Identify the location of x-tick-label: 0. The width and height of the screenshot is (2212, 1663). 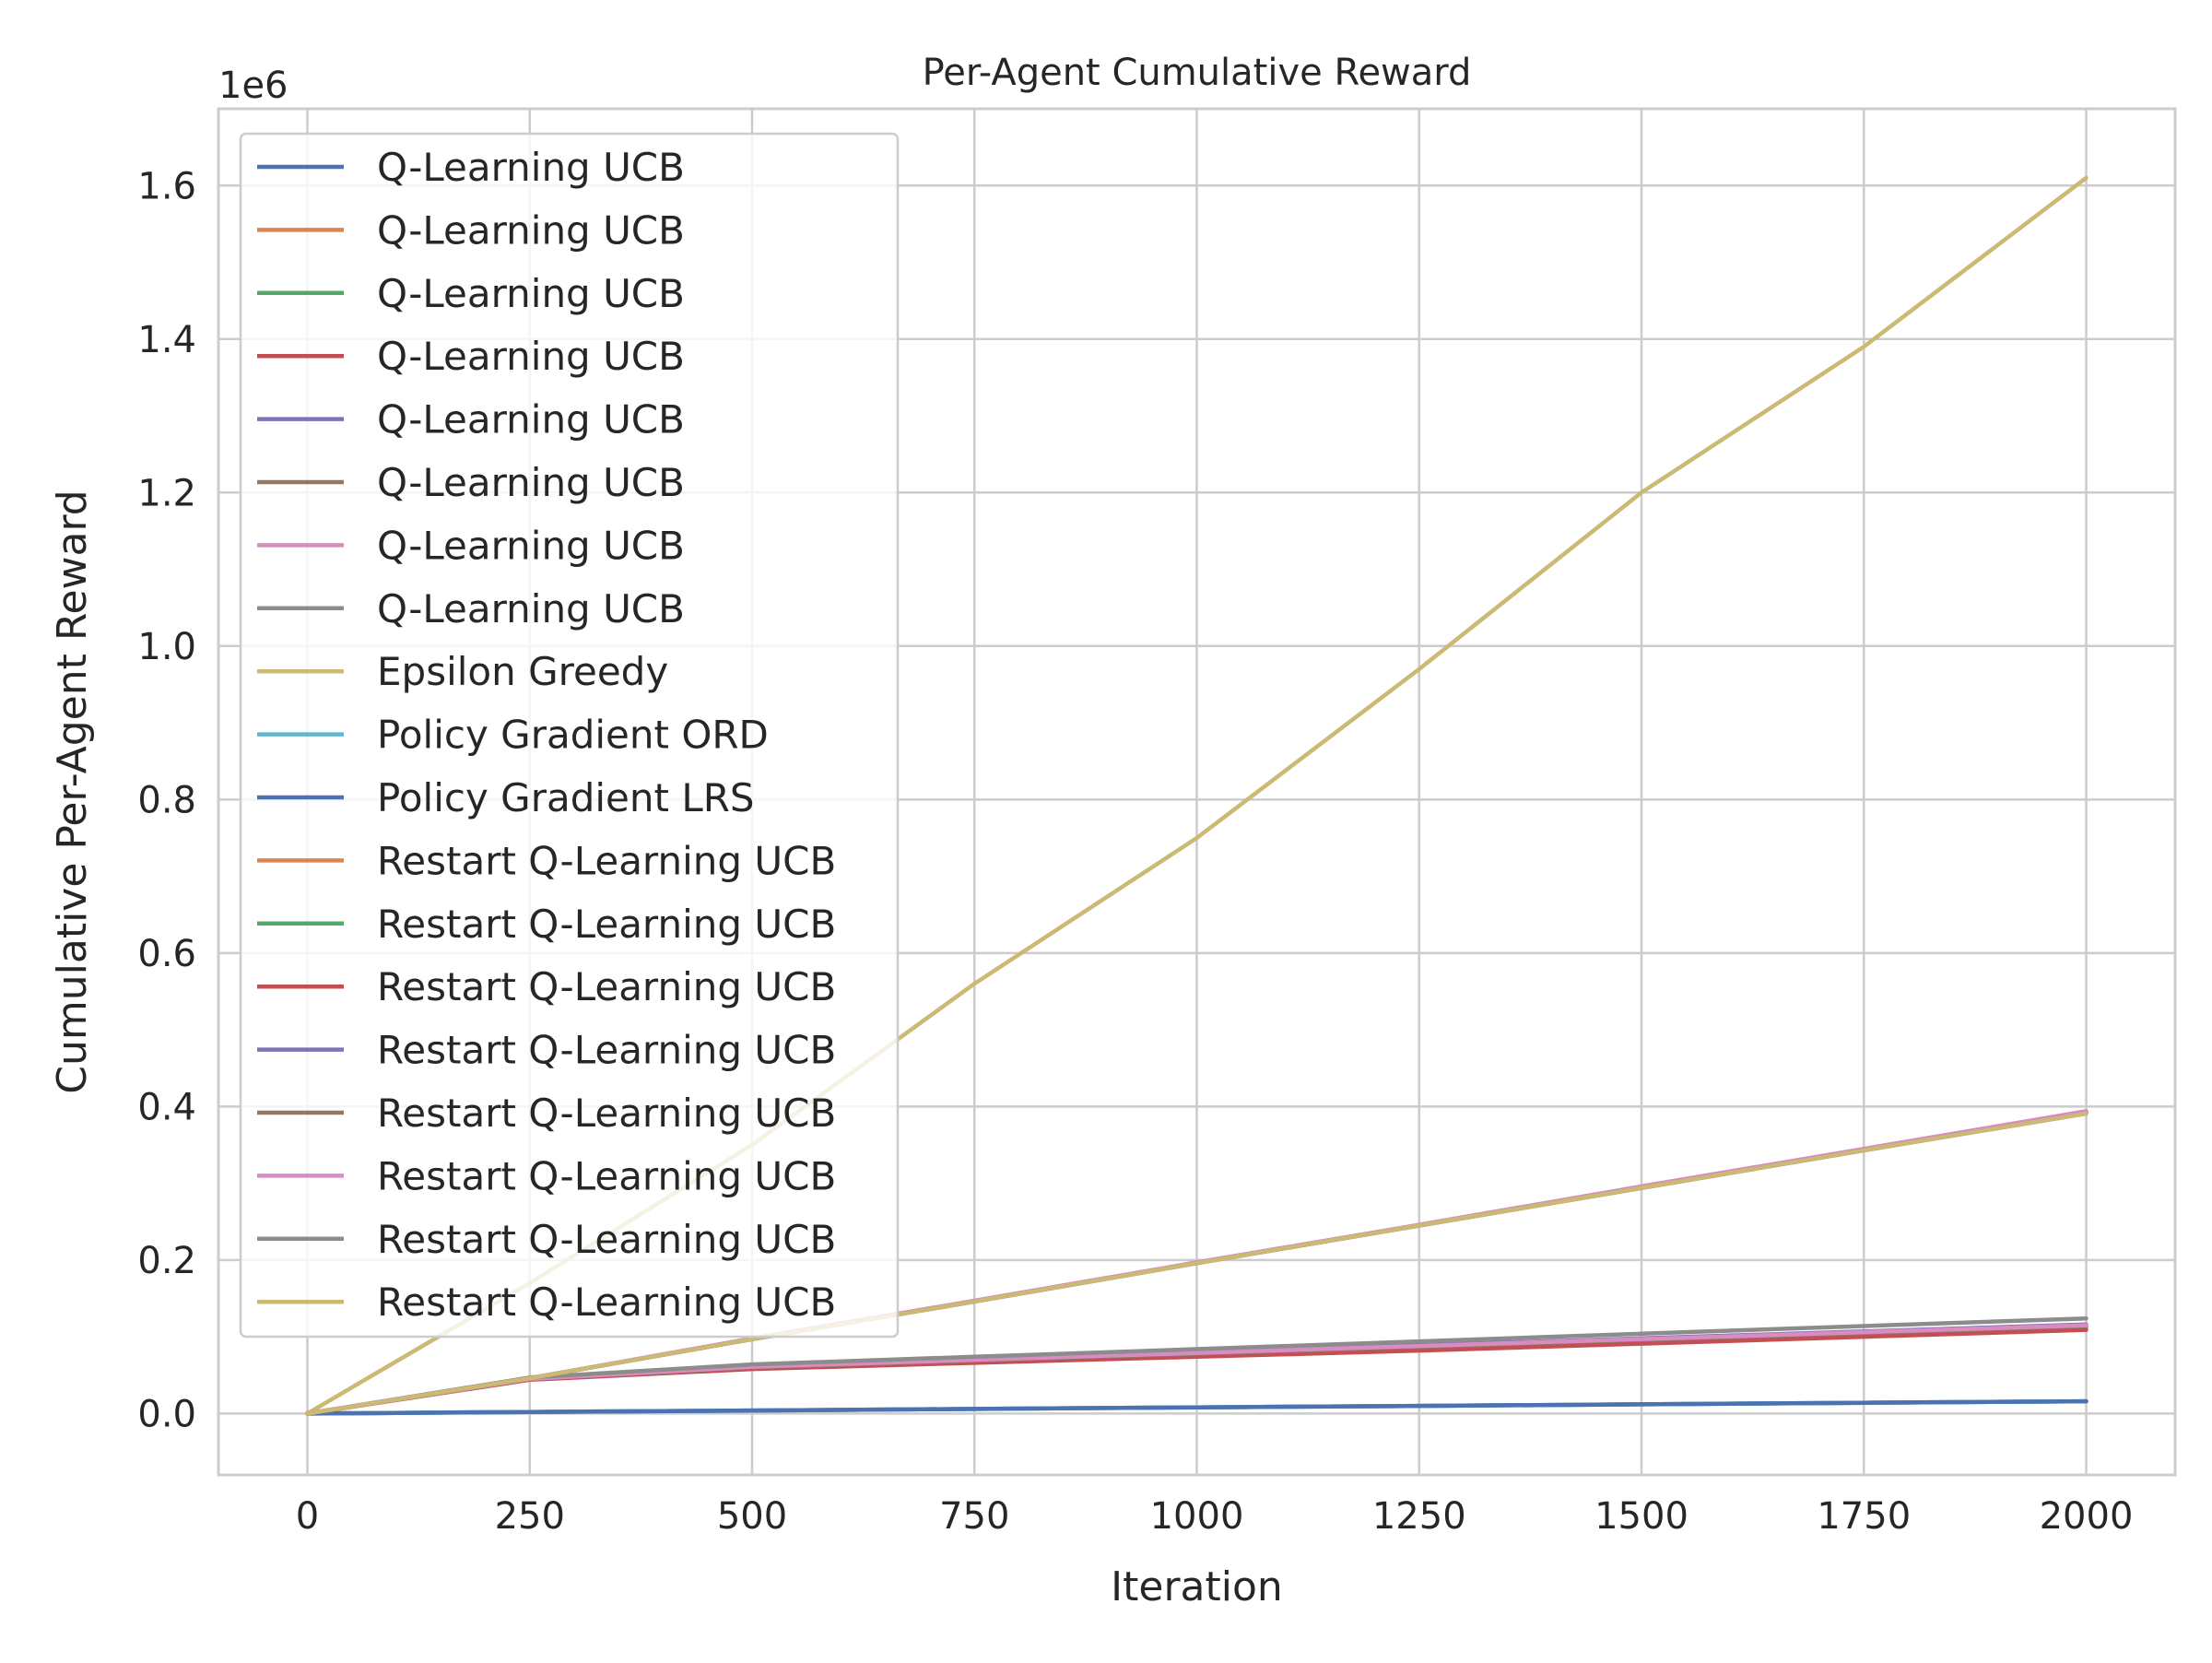
(307, 1516).